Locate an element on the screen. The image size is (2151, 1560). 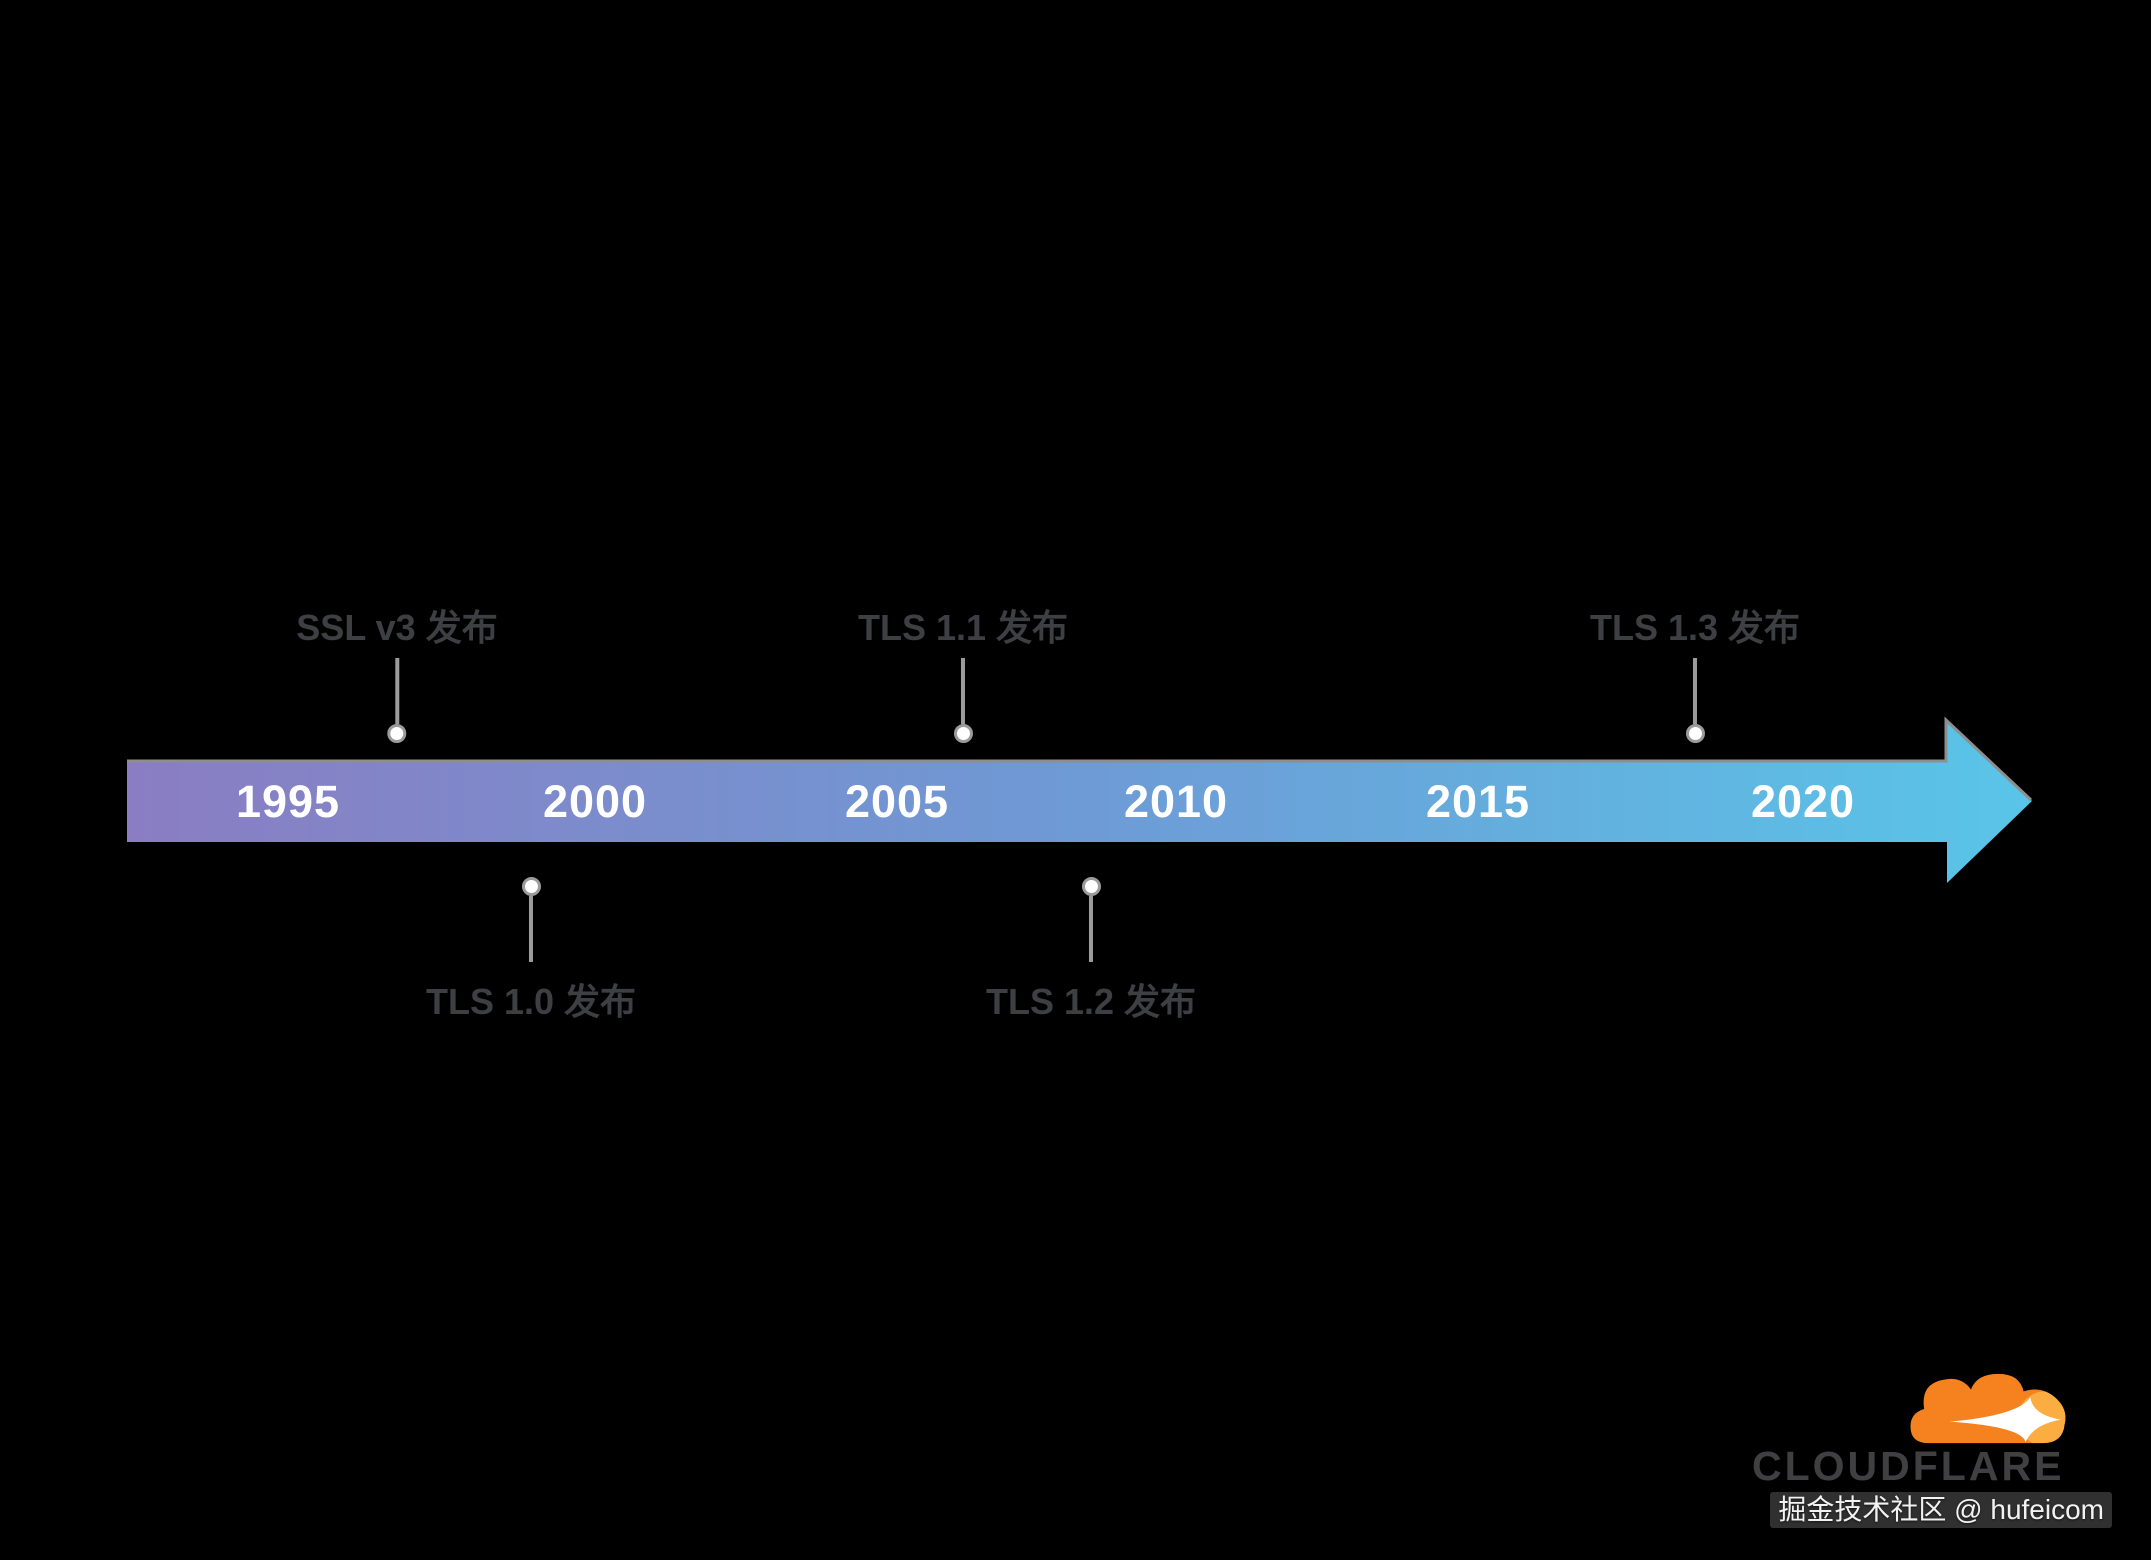
event-tls-1-0: TLS 1.0 发布 is located at coordinates (531, 950).